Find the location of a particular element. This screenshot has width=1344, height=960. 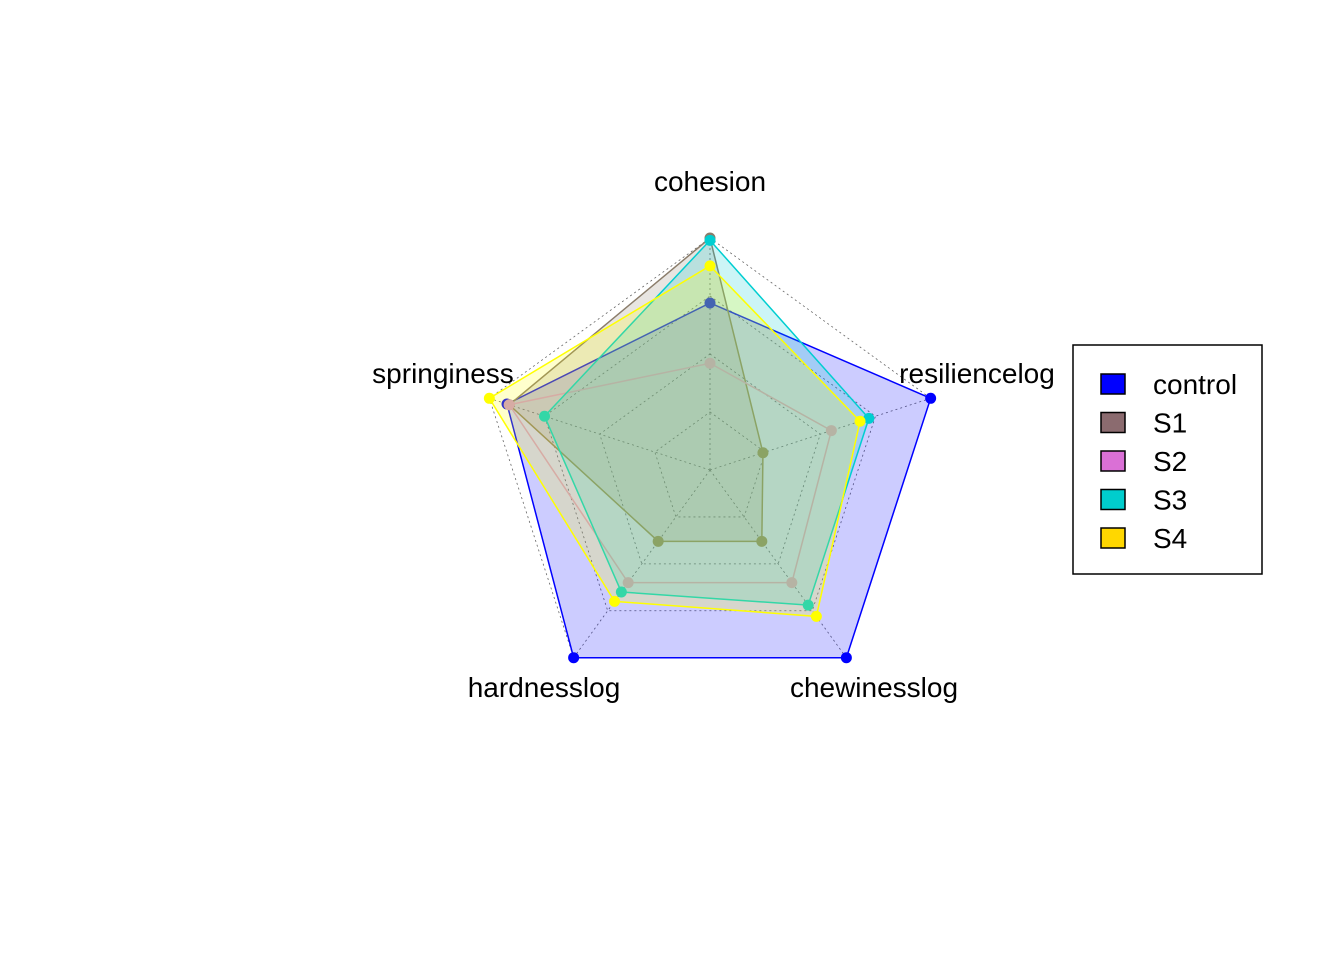

grid-spoke-resiliencelog is located at coordinates (820, 434).